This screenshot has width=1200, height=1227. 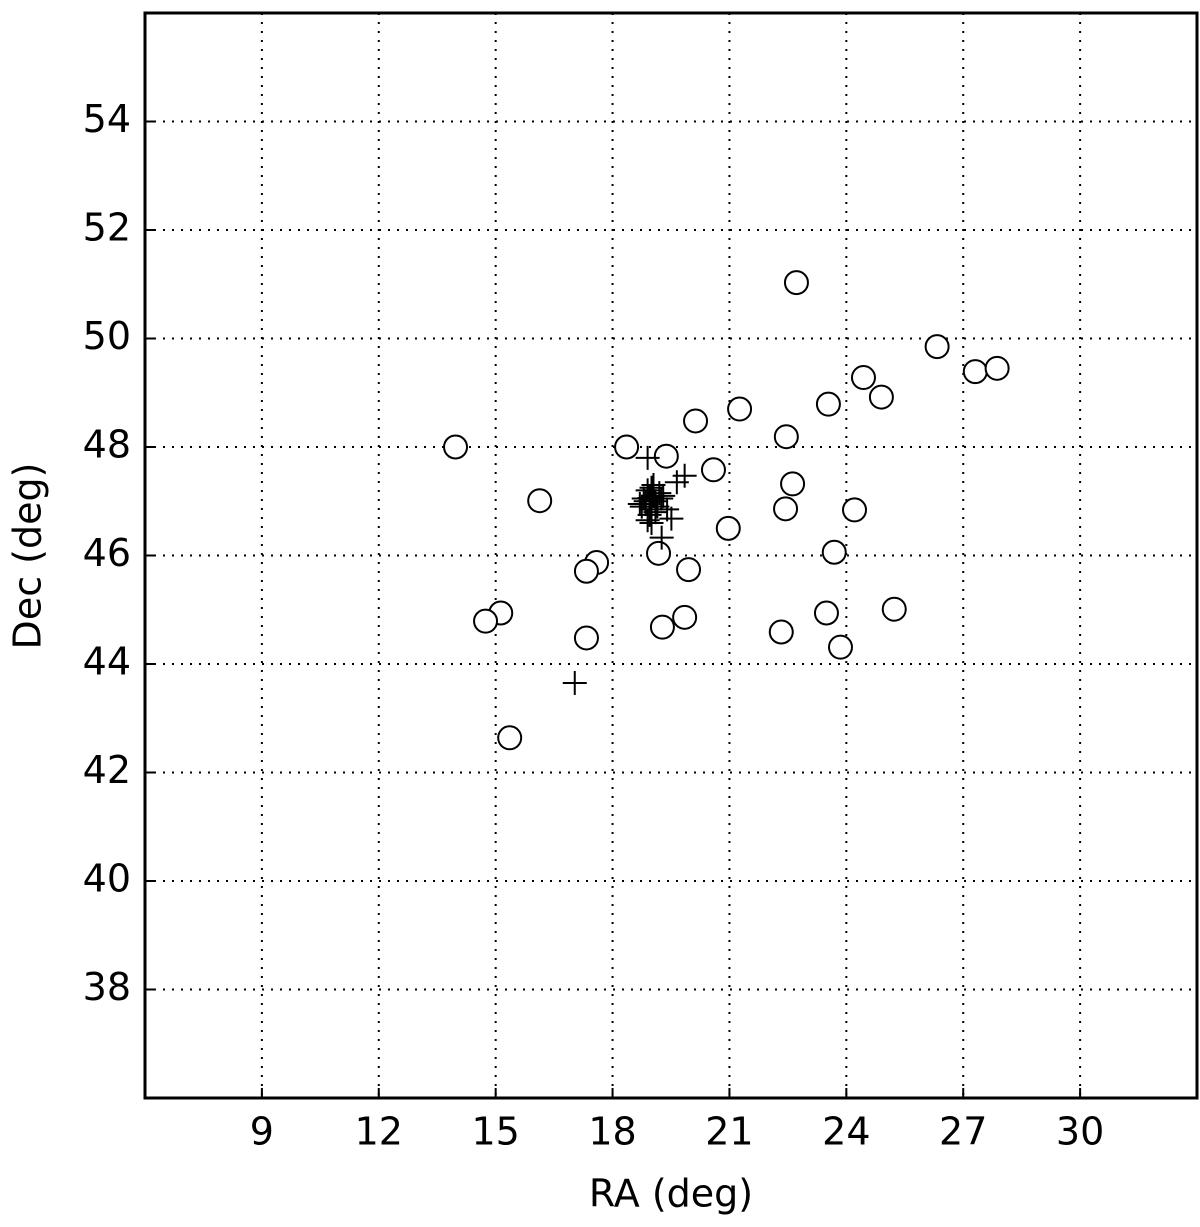 What do you see at coordinates (262, 1132) in the screenshot?
I see `x-tick-label: 9` at bounding box center [262, 1132].